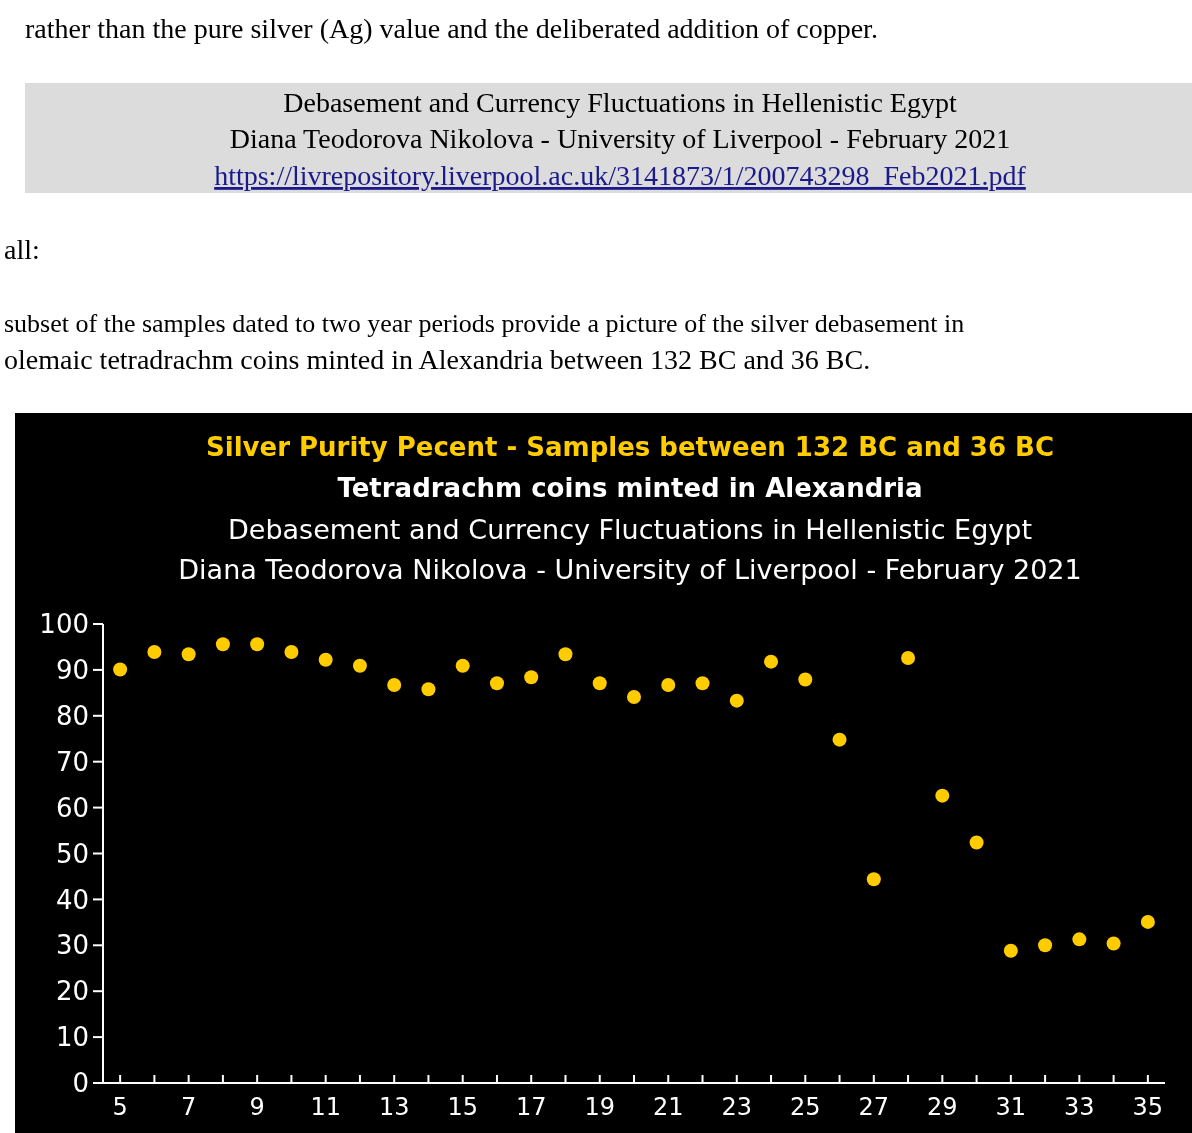 Image resolution: width=1192 pixels, height=1133 pixels. What do you see at coordinates (22, 249) in the screenshot?
I see `text: all:` at bounding box center [22, 249].